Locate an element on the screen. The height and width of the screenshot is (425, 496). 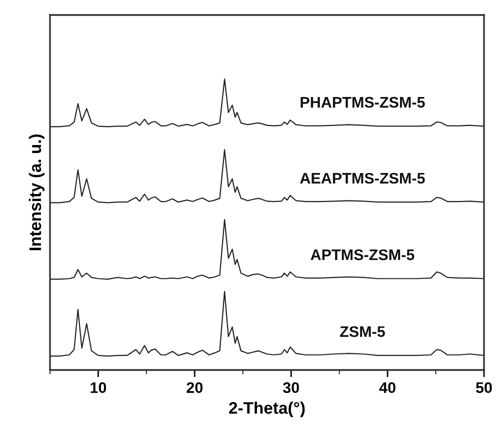
x-tick-label: 50 is located at coordinates (484, 388).